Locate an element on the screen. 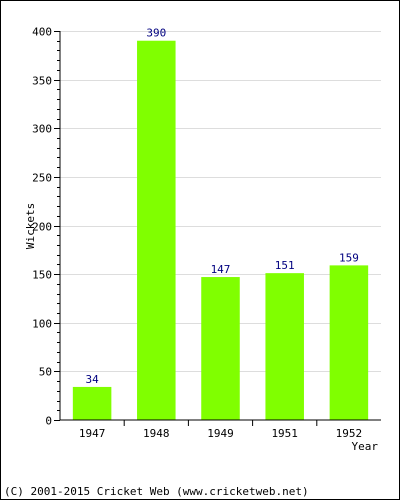 The image size is (400, 500). y-tick-label: 250 is located at coordinates (42, 178).